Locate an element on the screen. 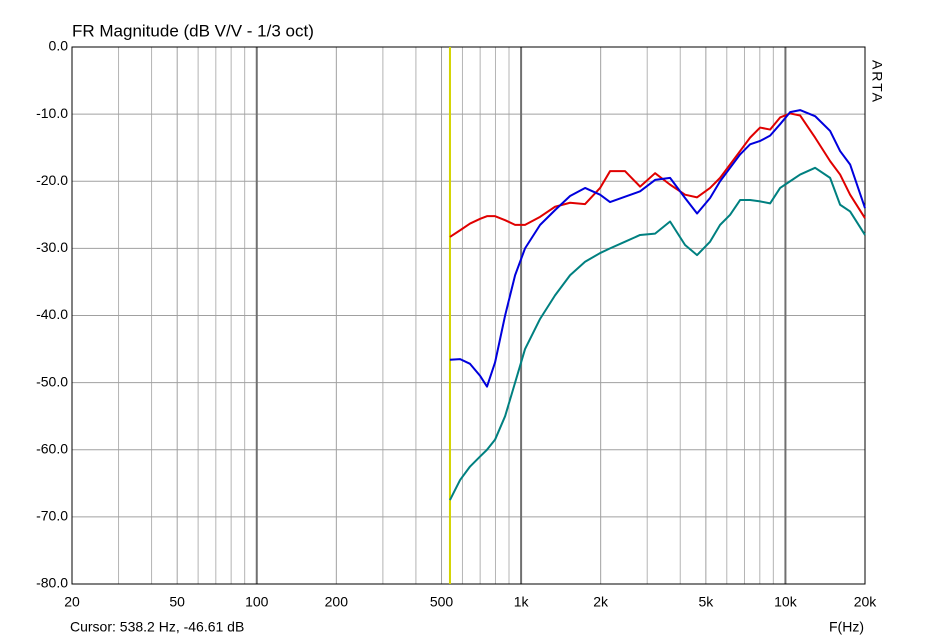 The width and height of the screenshot is (937, 641). x-axis-label: F(Hz) is located at coordinates (846, 627).